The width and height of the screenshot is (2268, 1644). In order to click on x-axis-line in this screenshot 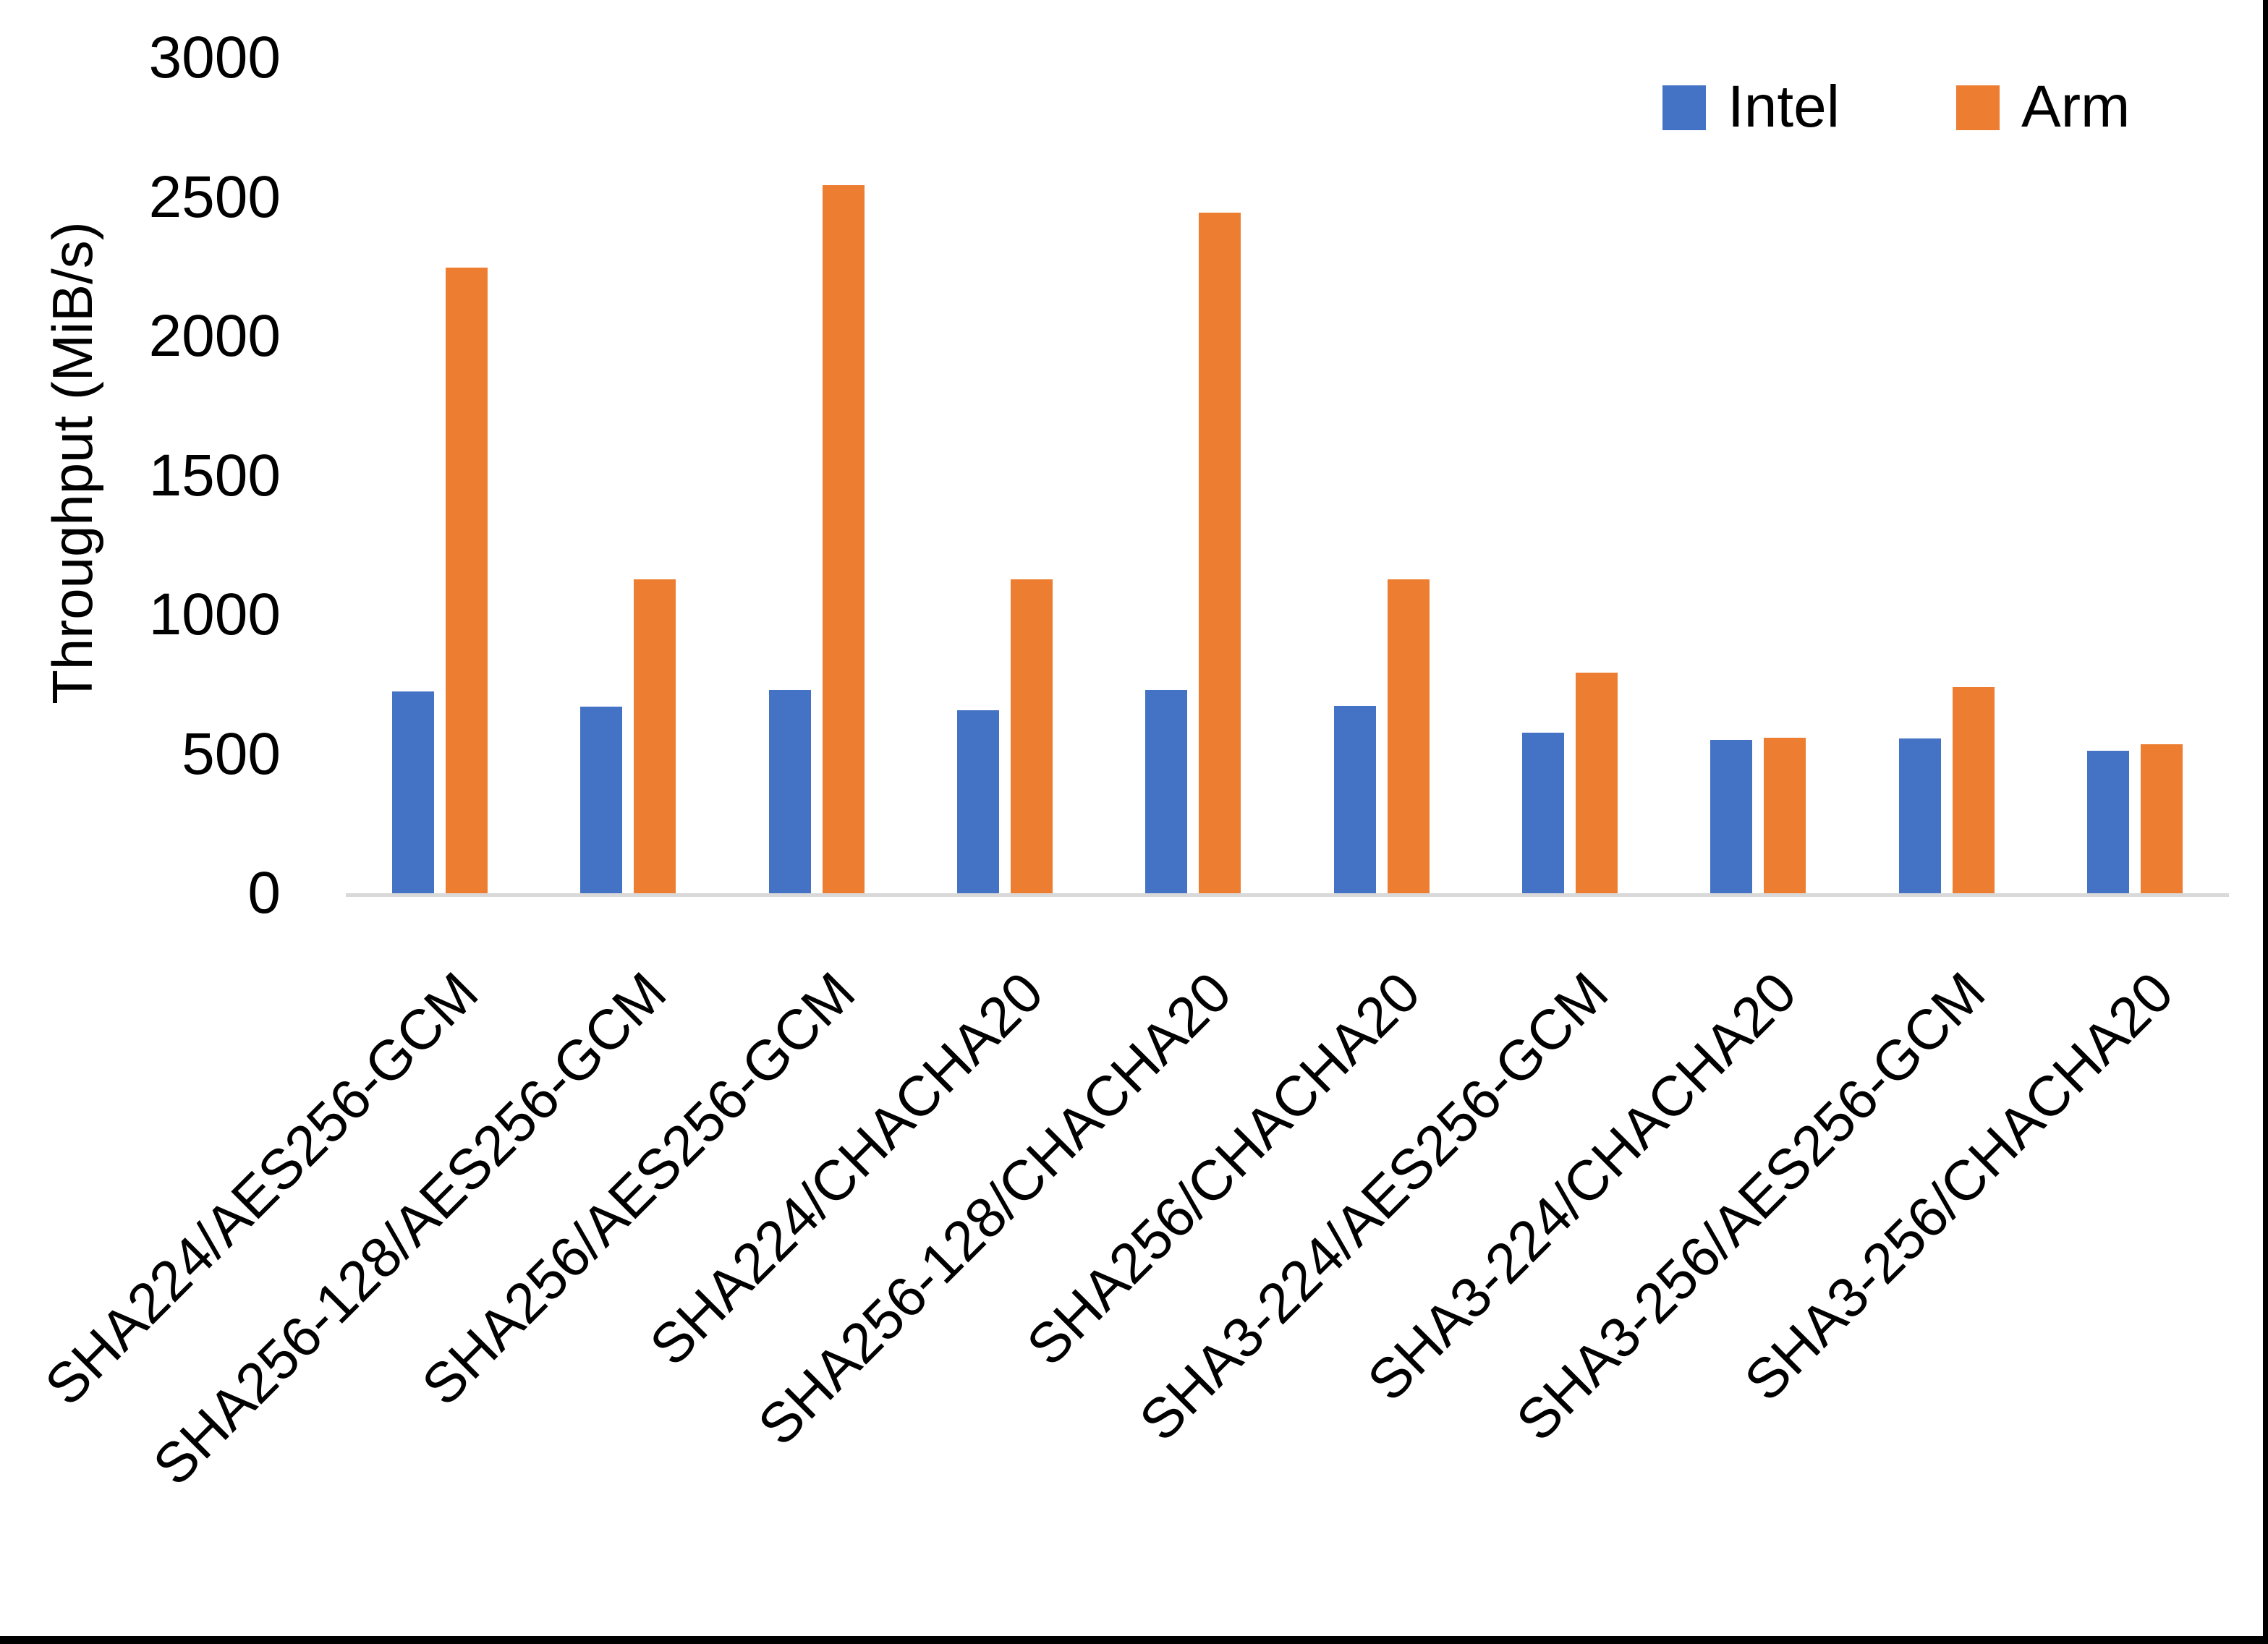, I will do `click(1287, 895)`.